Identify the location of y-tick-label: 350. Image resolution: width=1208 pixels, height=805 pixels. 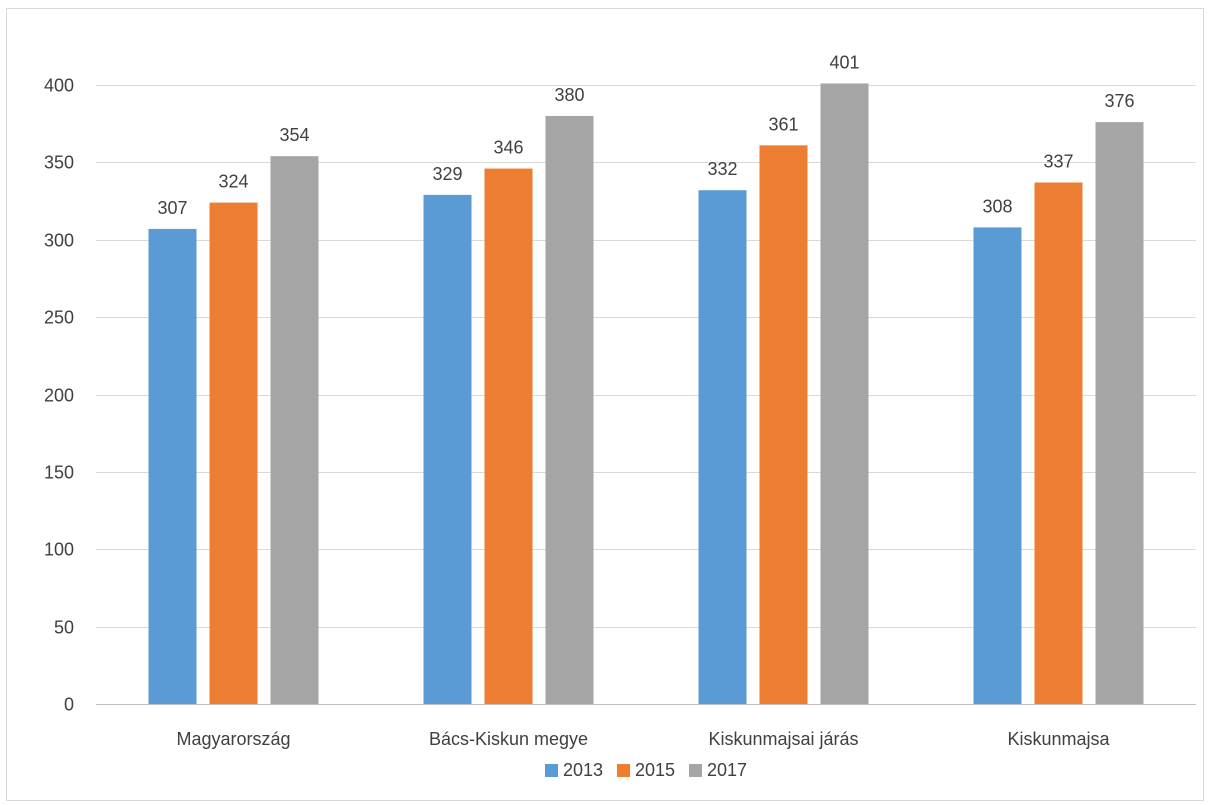
(59, 163).